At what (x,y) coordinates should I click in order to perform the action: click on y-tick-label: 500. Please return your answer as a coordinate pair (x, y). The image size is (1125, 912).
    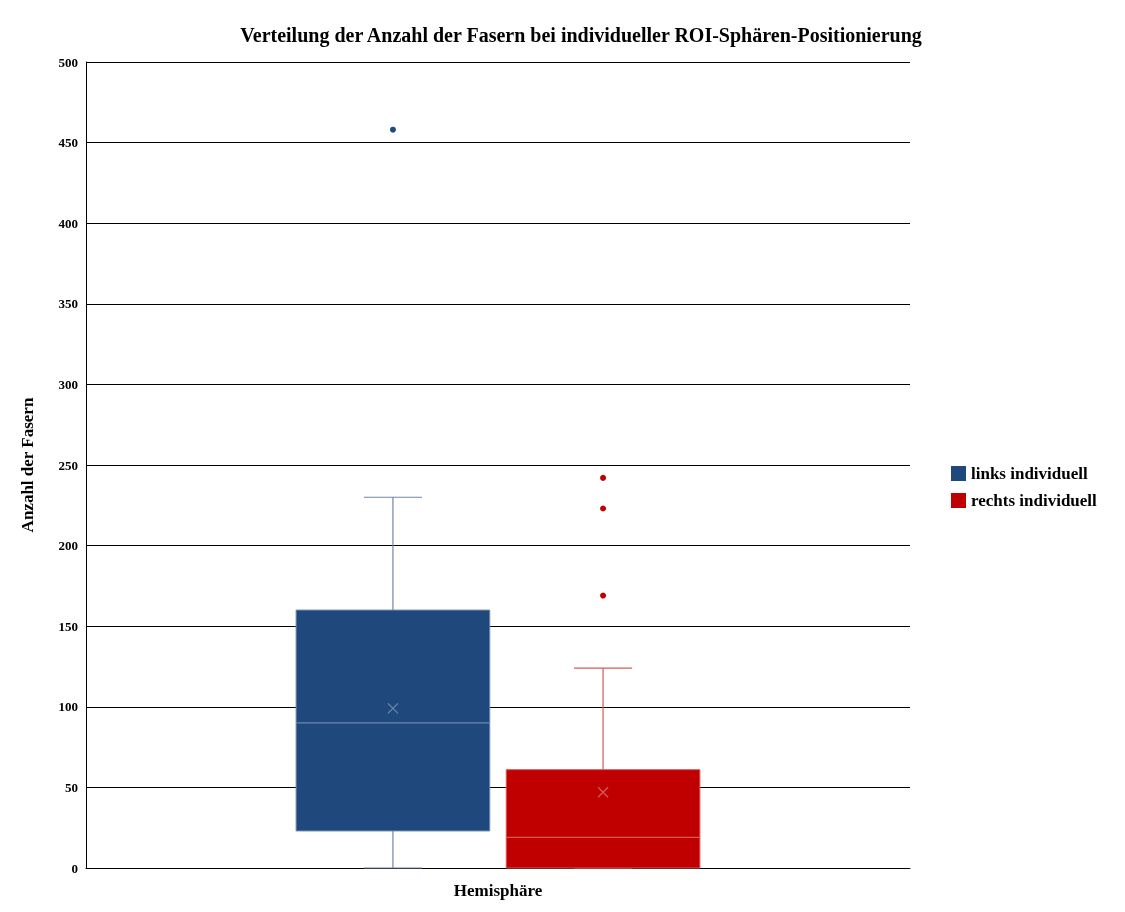
    Looking at the image, I should click on (68, 62).